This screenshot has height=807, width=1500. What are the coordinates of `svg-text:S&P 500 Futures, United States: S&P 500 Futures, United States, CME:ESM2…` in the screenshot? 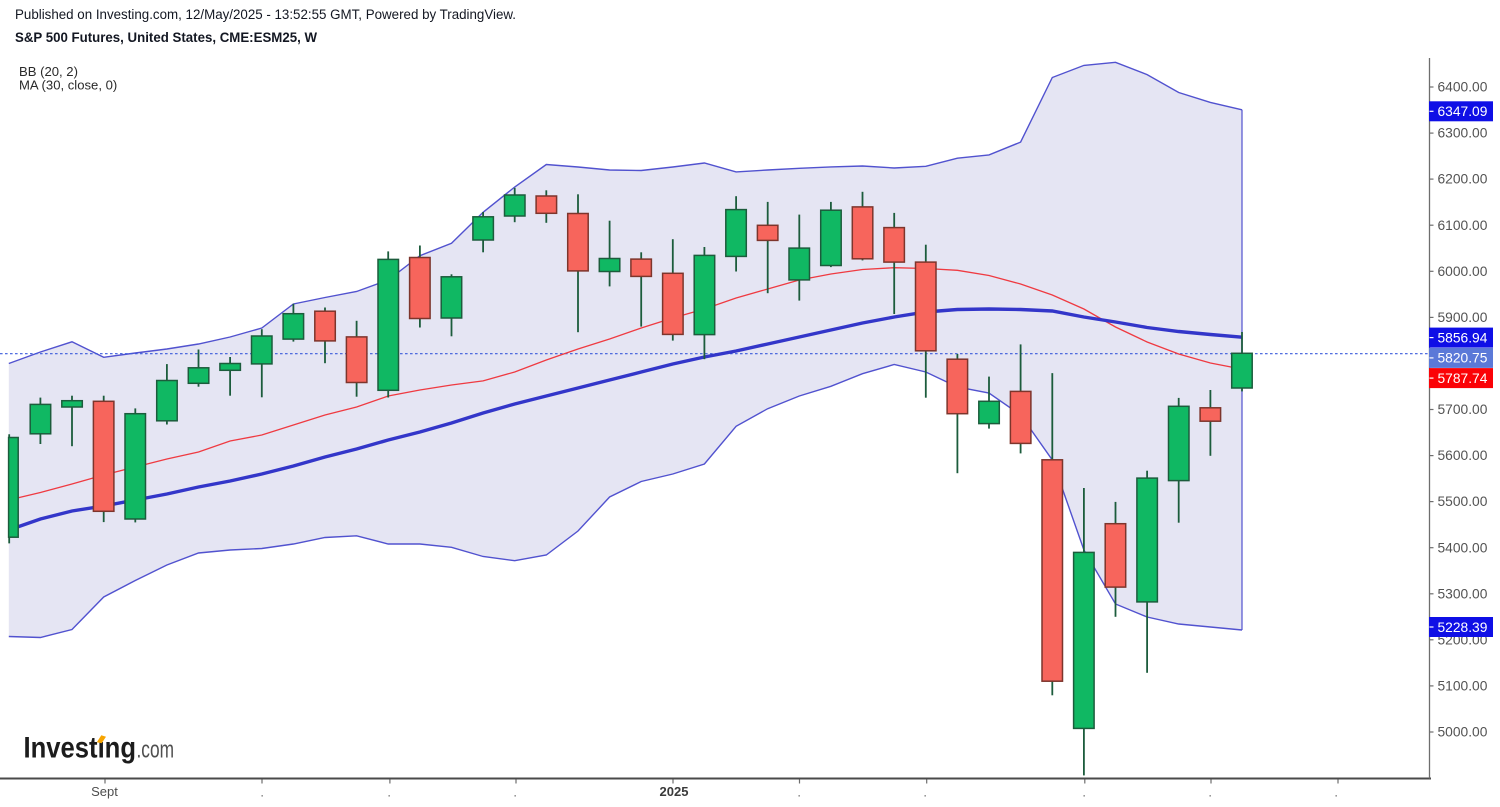 It's located at (166, 37).